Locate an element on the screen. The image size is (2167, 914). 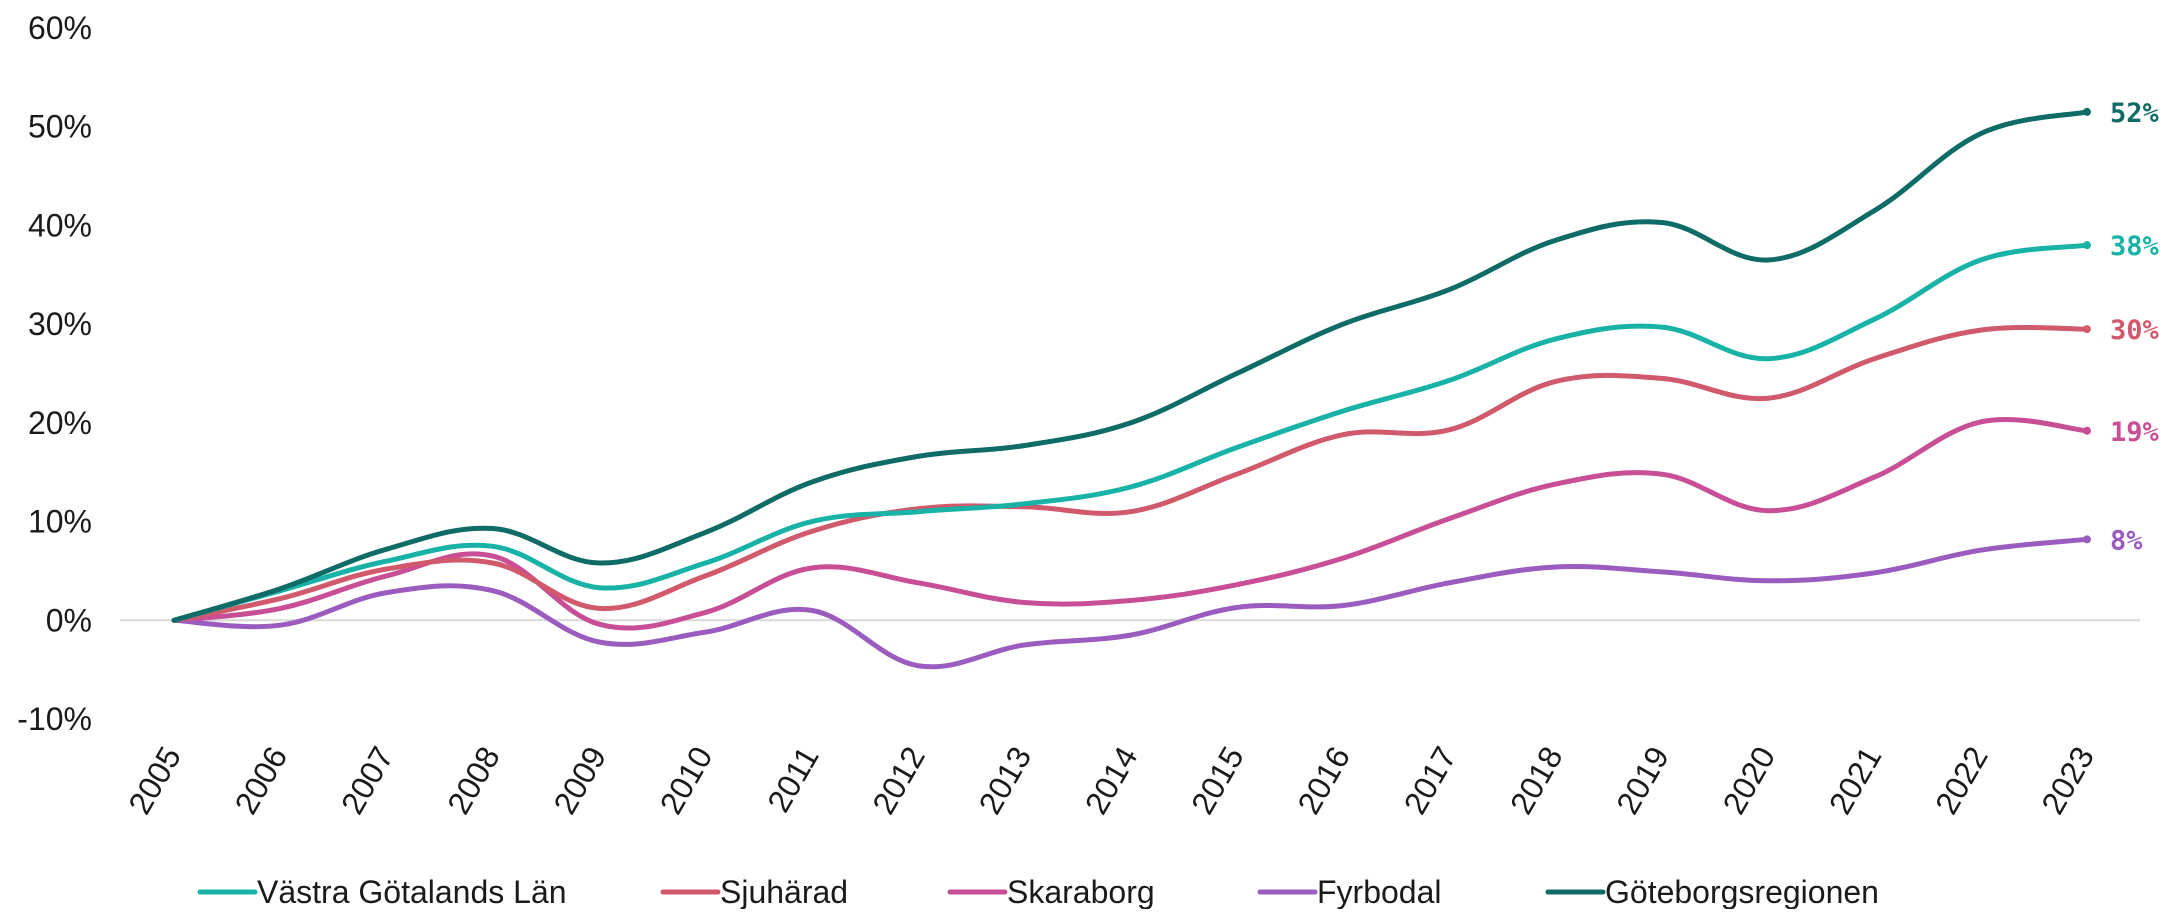
y-tick-label: 50% is located at coordinates (60, 127).